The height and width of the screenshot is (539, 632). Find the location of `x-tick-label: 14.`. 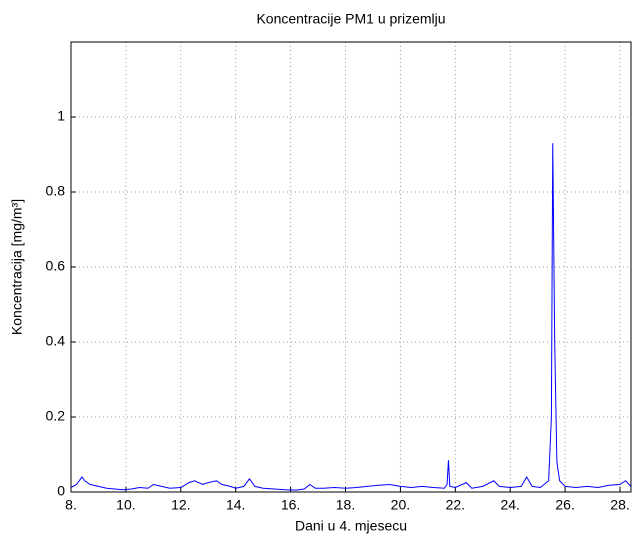

x-tick-label: 14. is located at coordinates (235, 505).